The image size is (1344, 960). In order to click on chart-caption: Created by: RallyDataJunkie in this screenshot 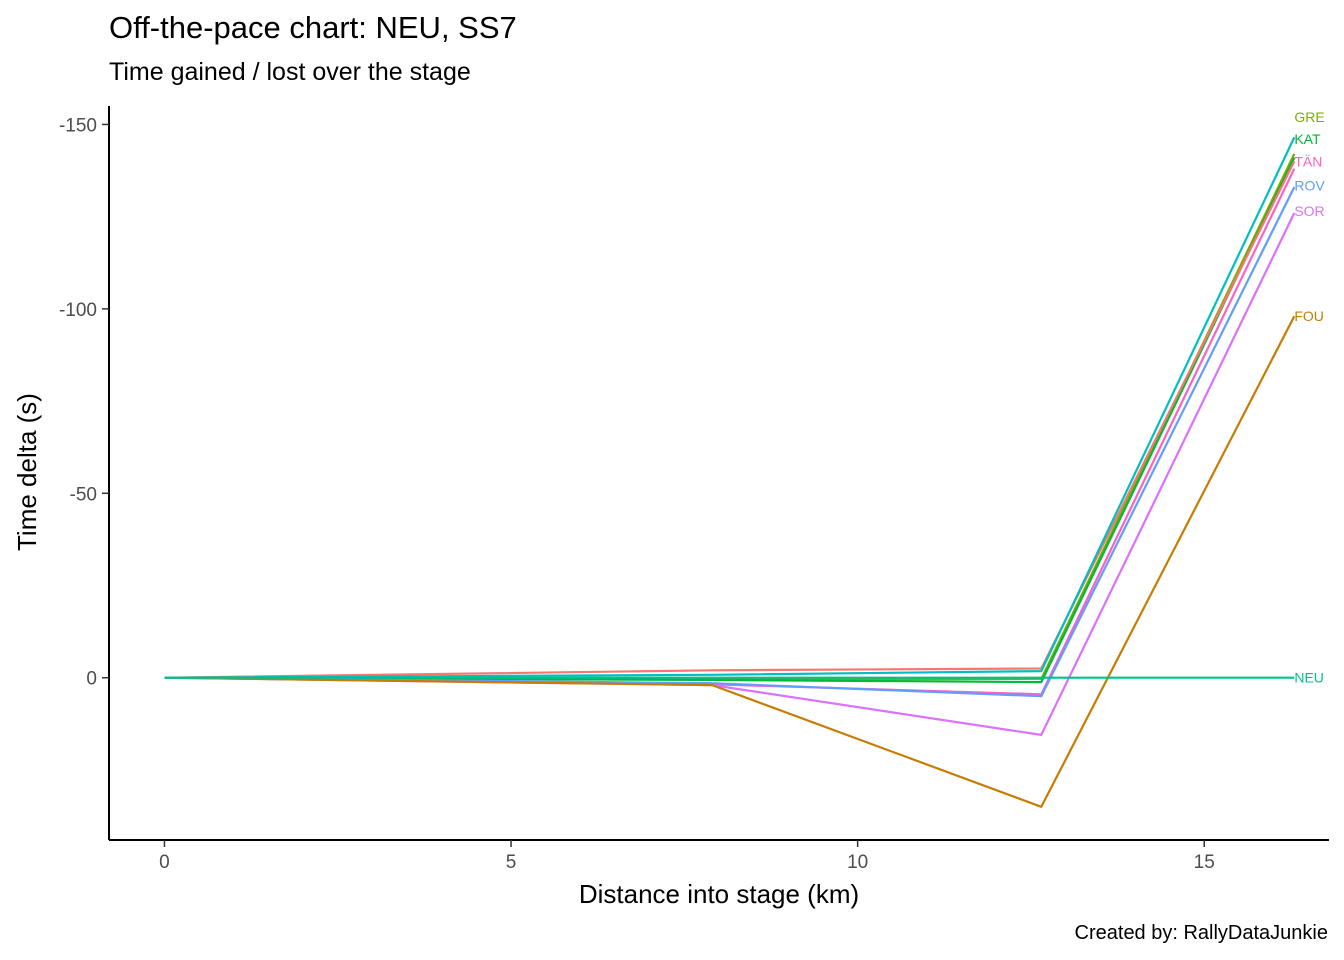, I will do `click(1201, 933)`.